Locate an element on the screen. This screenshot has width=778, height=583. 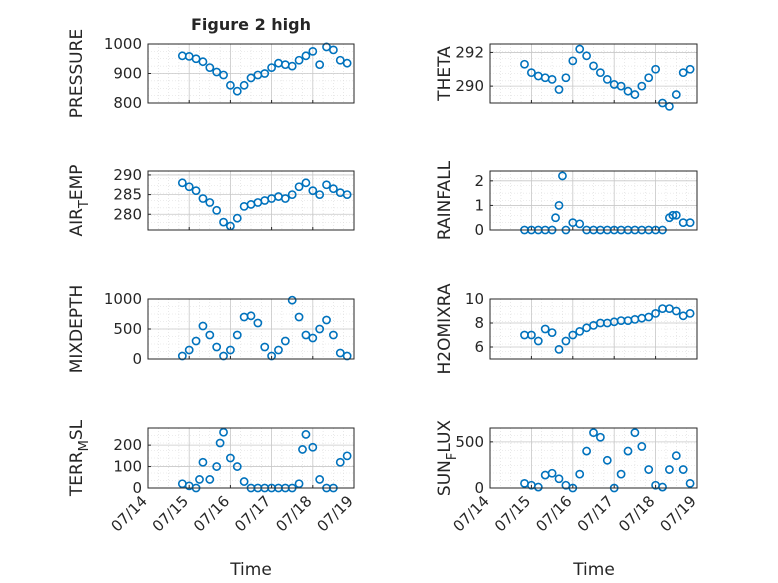
subplot-rainfall: 0 1 2 RAINFALL is located at coordinates (566, 200).